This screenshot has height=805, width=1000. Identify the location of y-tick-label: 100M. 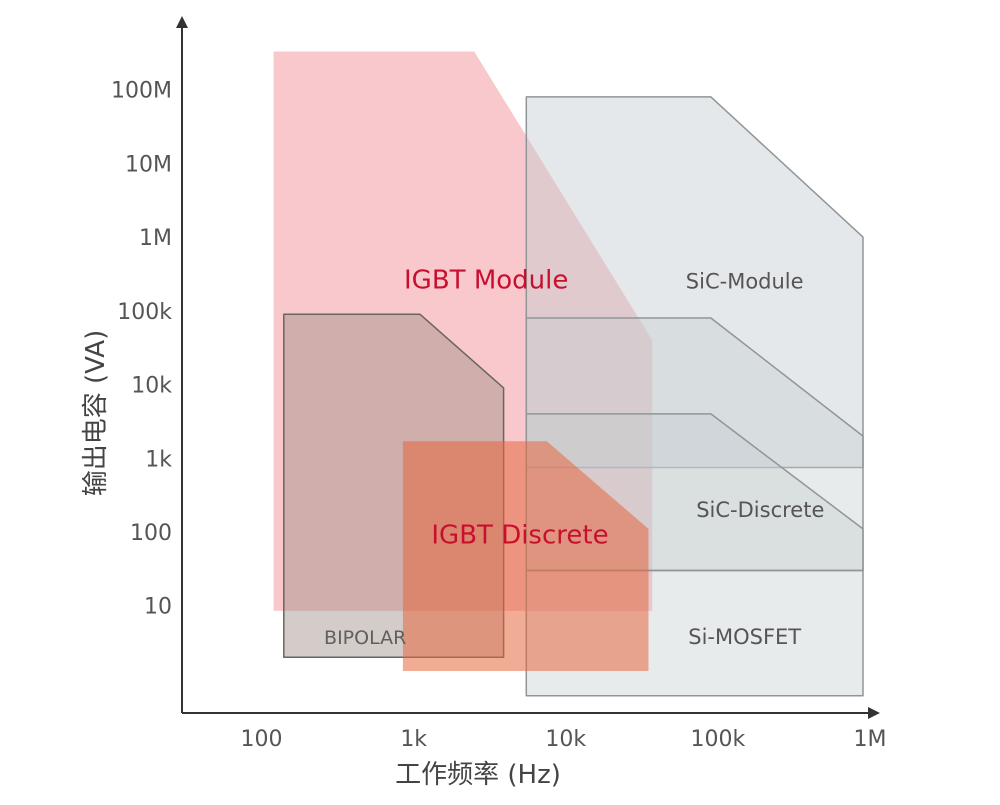
(141, 91).